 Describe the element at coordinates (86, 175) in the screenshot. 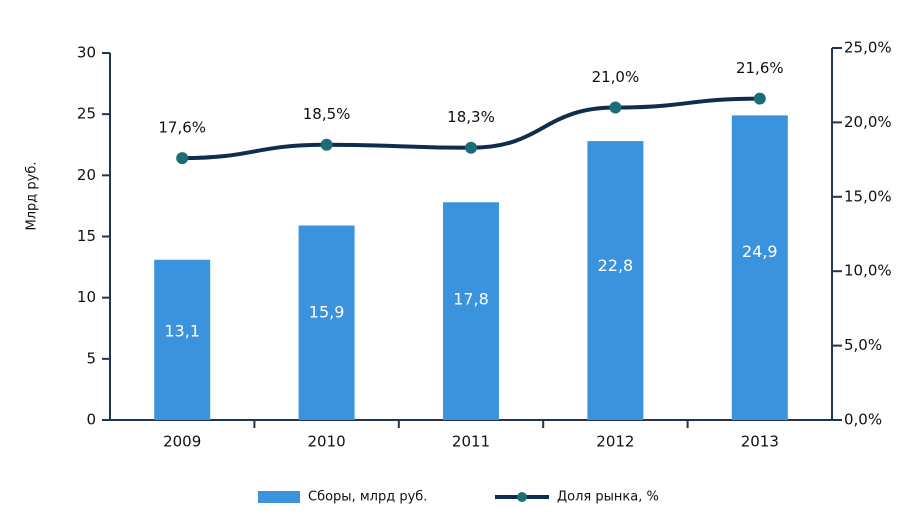

I see `y-tick-label: 20` at that location.